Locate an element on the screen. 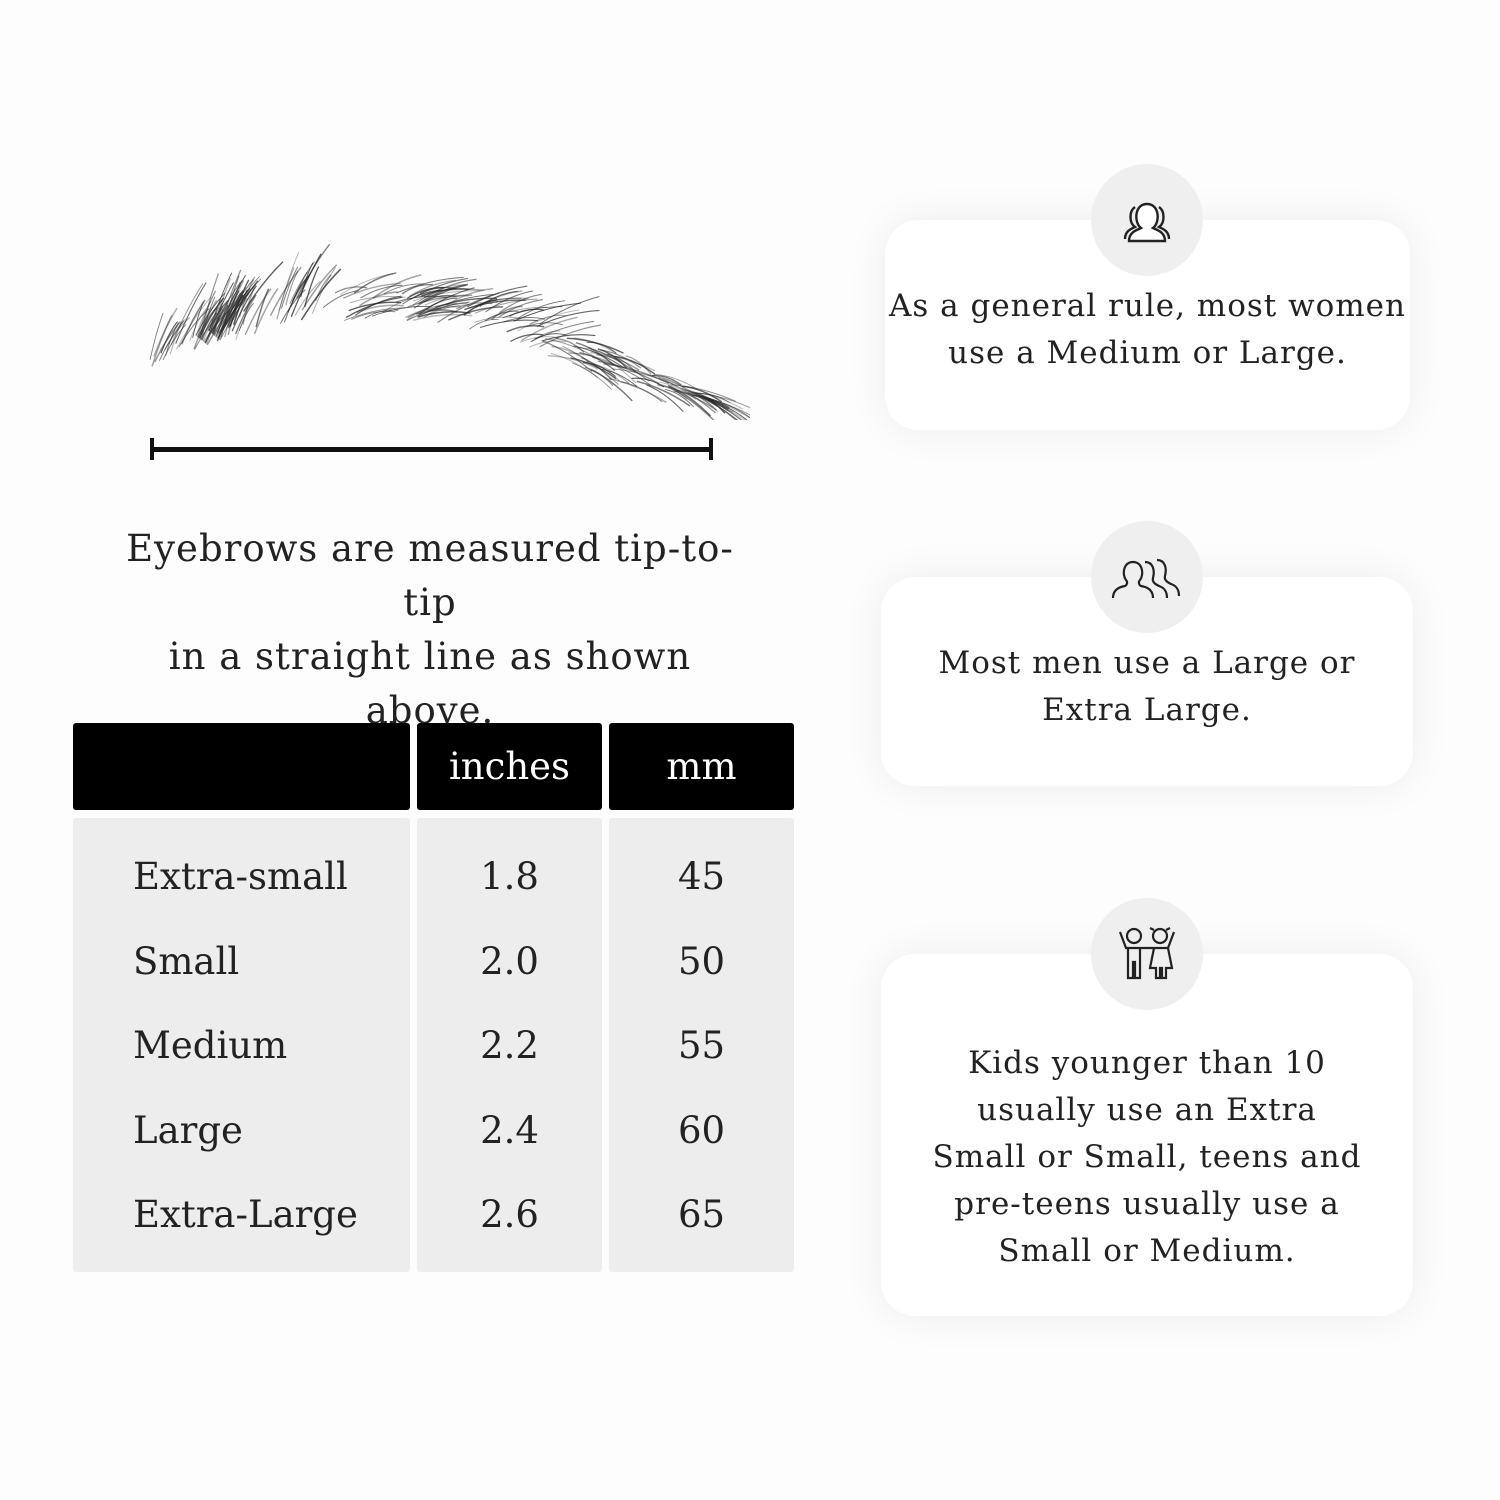 The image size is (1500, 1500). header-size is located at coordinates (241, 766).